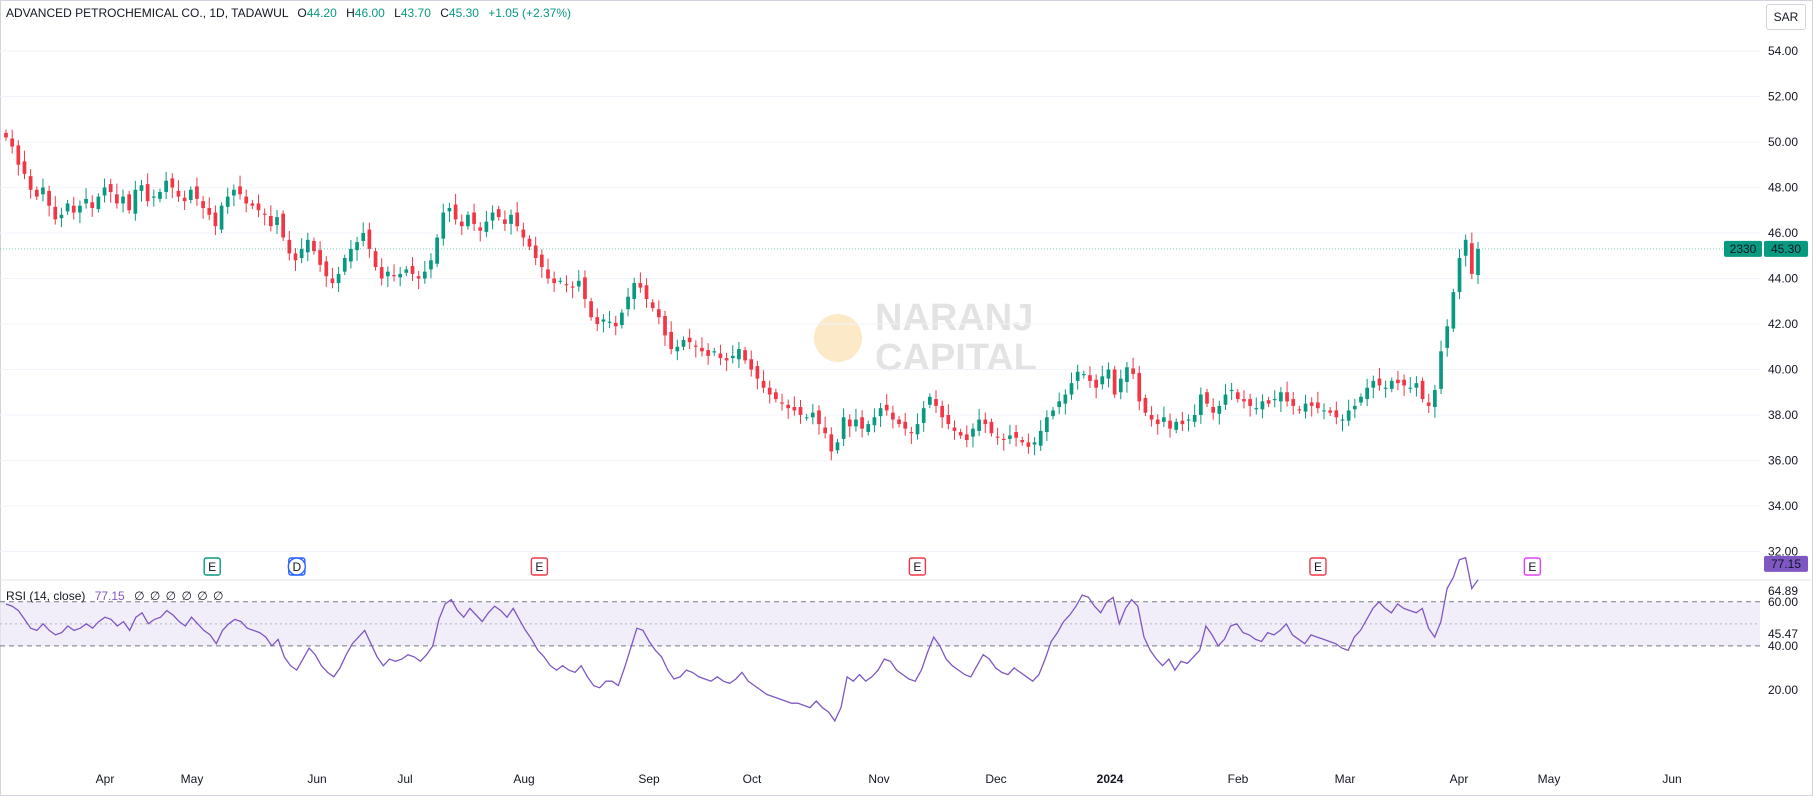 The image size is (1813, 796). I want to click on event-marker-label: D, so click(296, 567).